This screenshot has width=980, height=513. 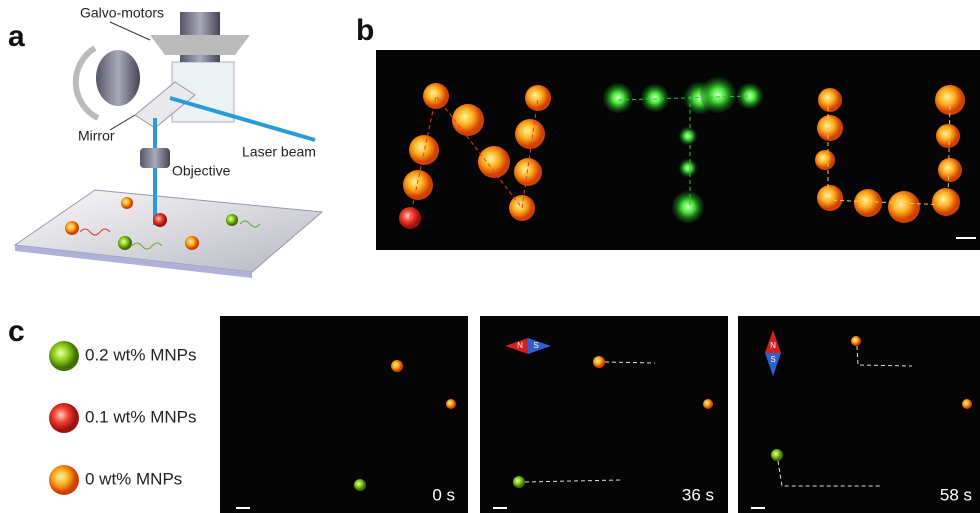 What do you see at coordinates (122, 13) in the screenshot?
I see `label: Galvo-motors` at bounding box center [122, 13].